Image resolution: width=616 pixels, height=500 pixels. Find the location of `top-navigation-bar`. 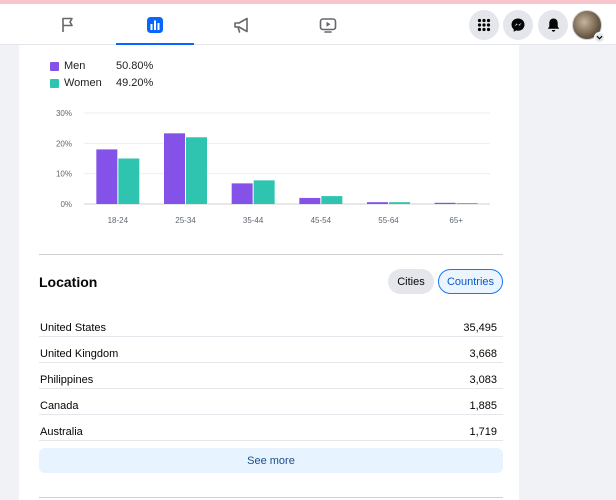

top-navigation-bar is located at coordinates (308, 25).